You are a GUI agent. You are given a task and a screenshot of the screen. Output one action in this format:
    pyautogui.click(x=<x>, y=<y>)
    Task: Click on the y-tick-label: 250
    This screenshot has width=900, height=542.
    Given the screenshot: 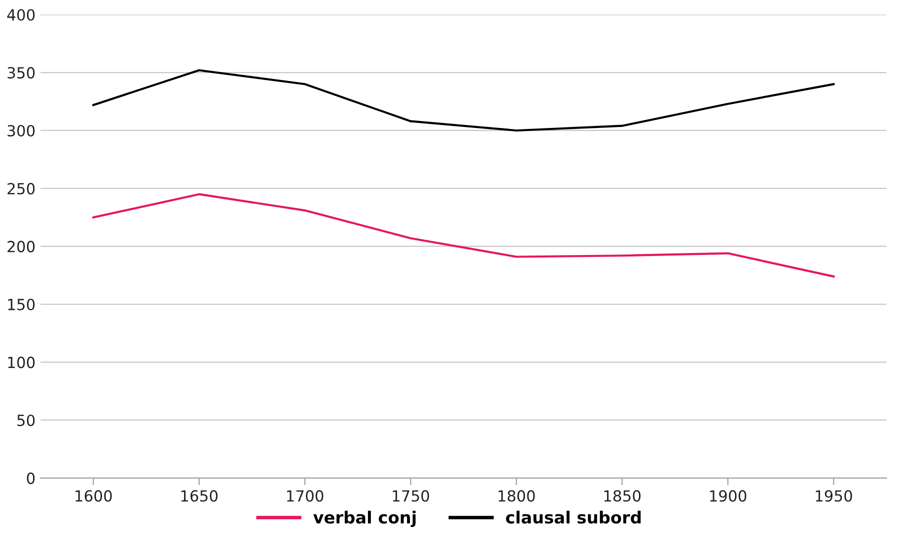 What is the action you would take?
    pyautogui.click(x=21, y=188)
    